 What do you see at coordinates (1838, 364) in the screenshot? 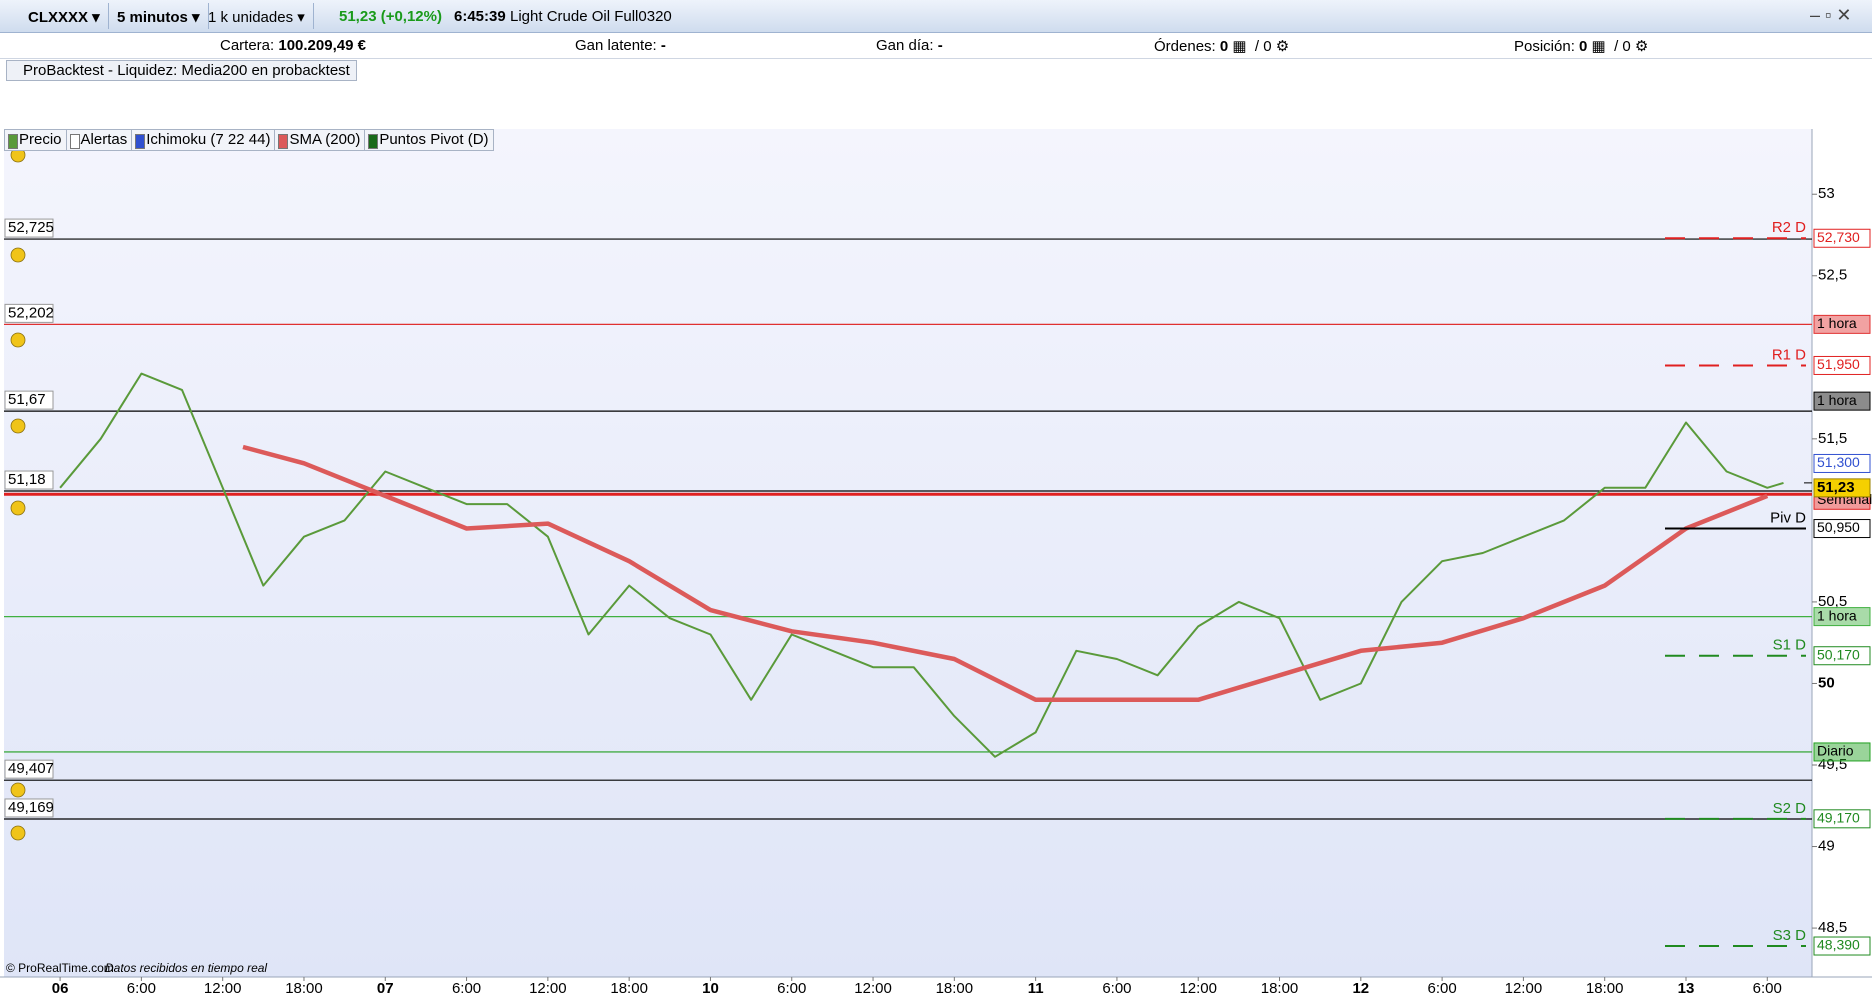
I see `pivot-value: 51,950` at bounding box center [1838, 364].